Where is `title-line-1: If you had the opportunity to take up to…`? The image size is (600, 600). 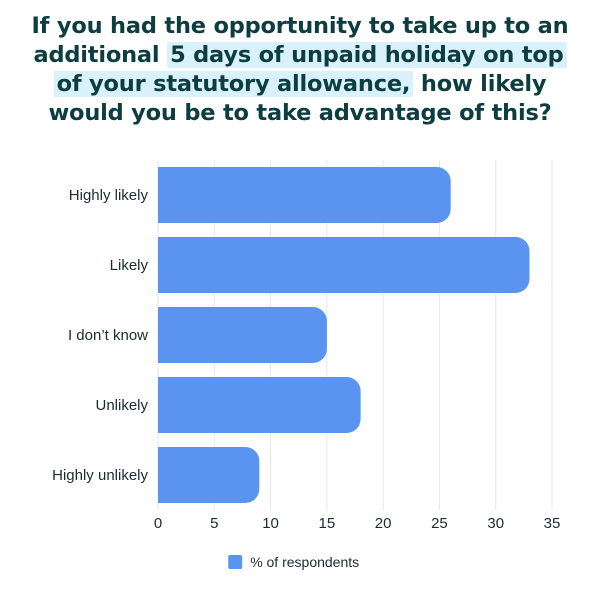
title-line-1: If you had the opportunity to take up to… is located at coordinates (300, 26).